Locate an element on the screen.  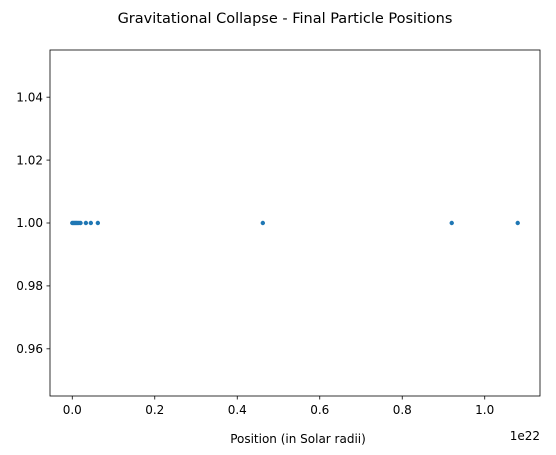
y-tick-label: 0.98 is located at coordinates (29, 286).